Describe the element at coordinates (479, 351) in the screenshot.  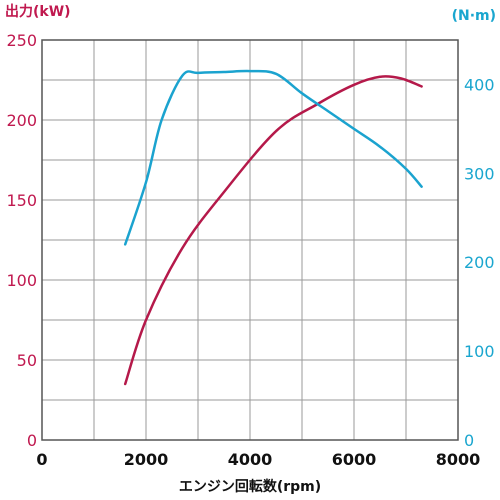
I see `y-right-tick-label: 100` at that location.